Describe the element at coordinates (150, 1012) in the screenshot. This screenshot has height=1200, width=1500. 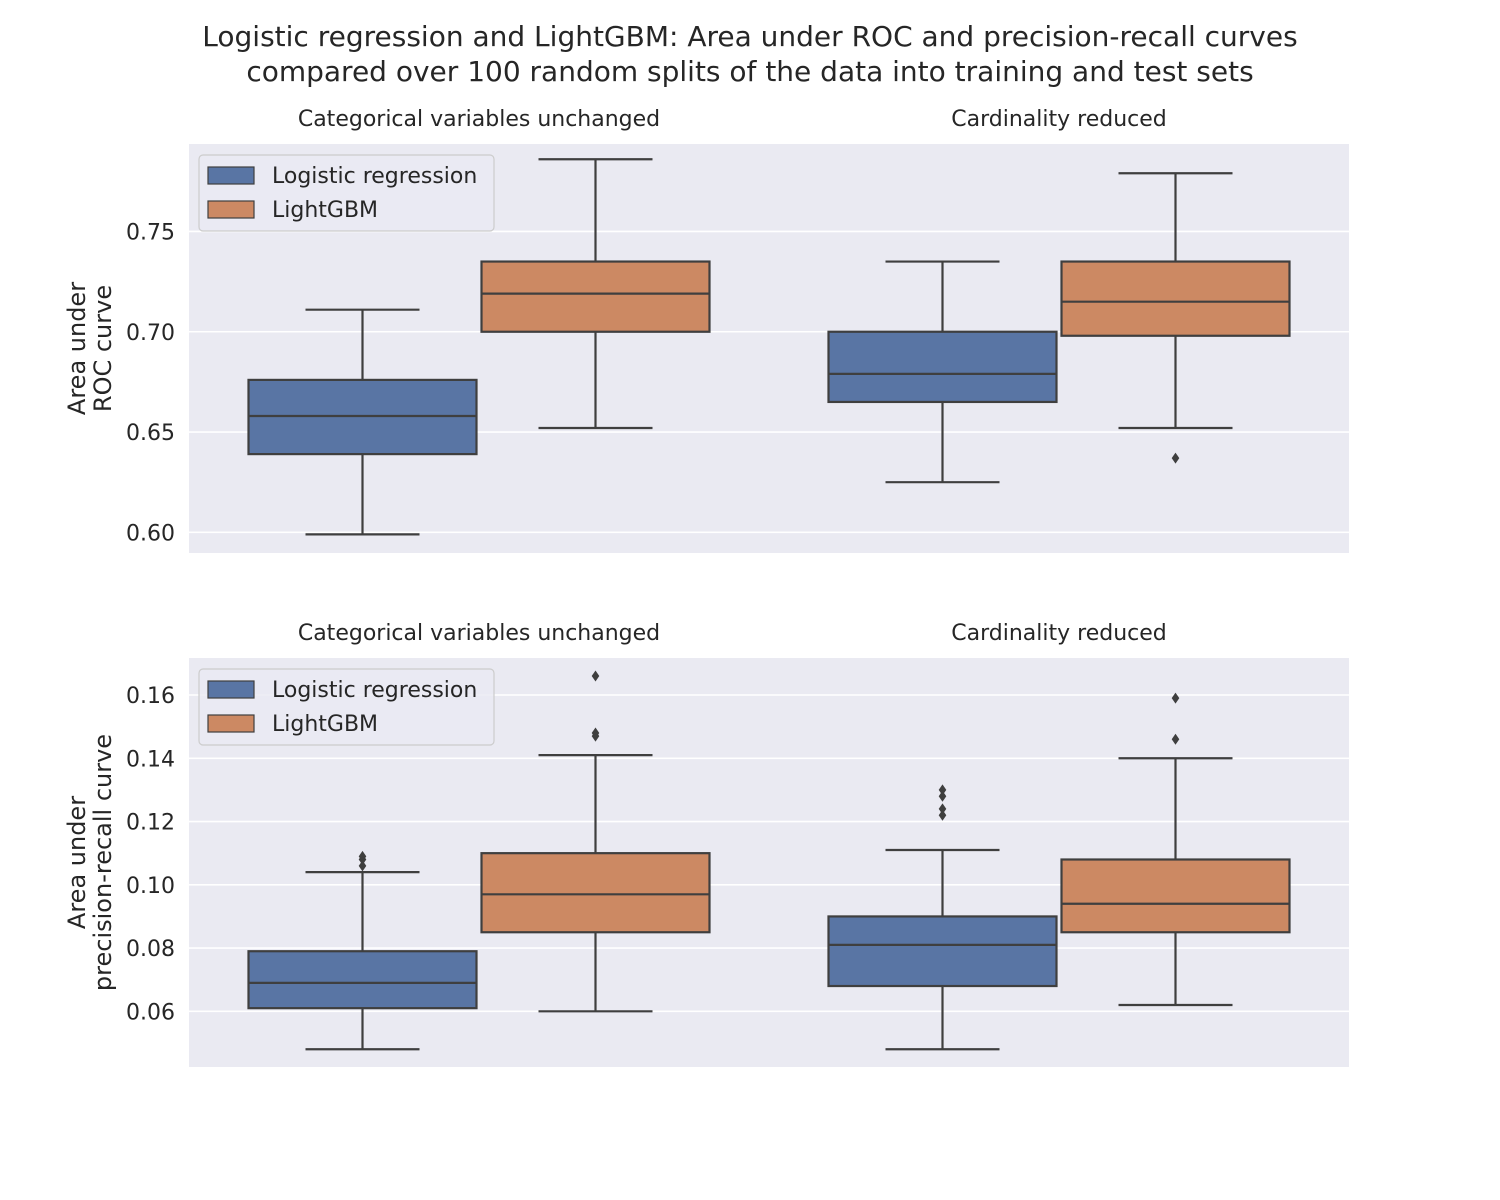
I see `y-tick-label: 0.06` at that location.